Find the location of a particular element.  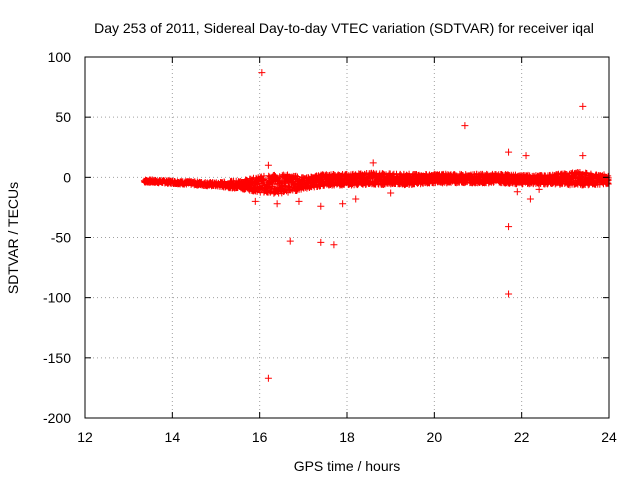

x-tick-label: 18 is located at coordinates (347, 437).